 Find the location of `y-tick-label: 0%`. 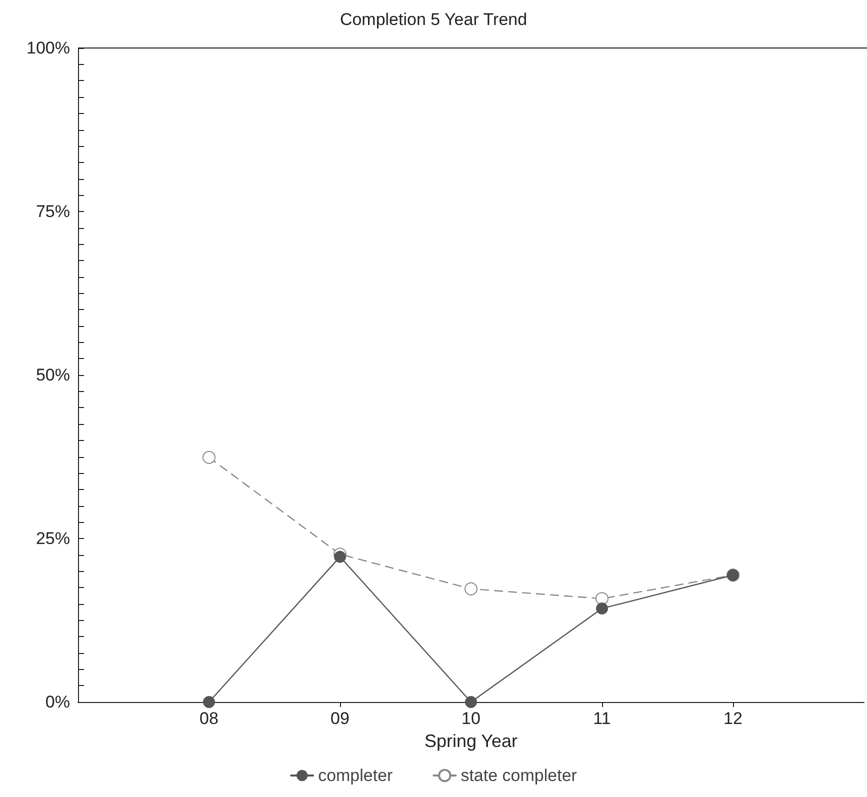

y-tick-label: 0% is located at coordinates (57, 702).